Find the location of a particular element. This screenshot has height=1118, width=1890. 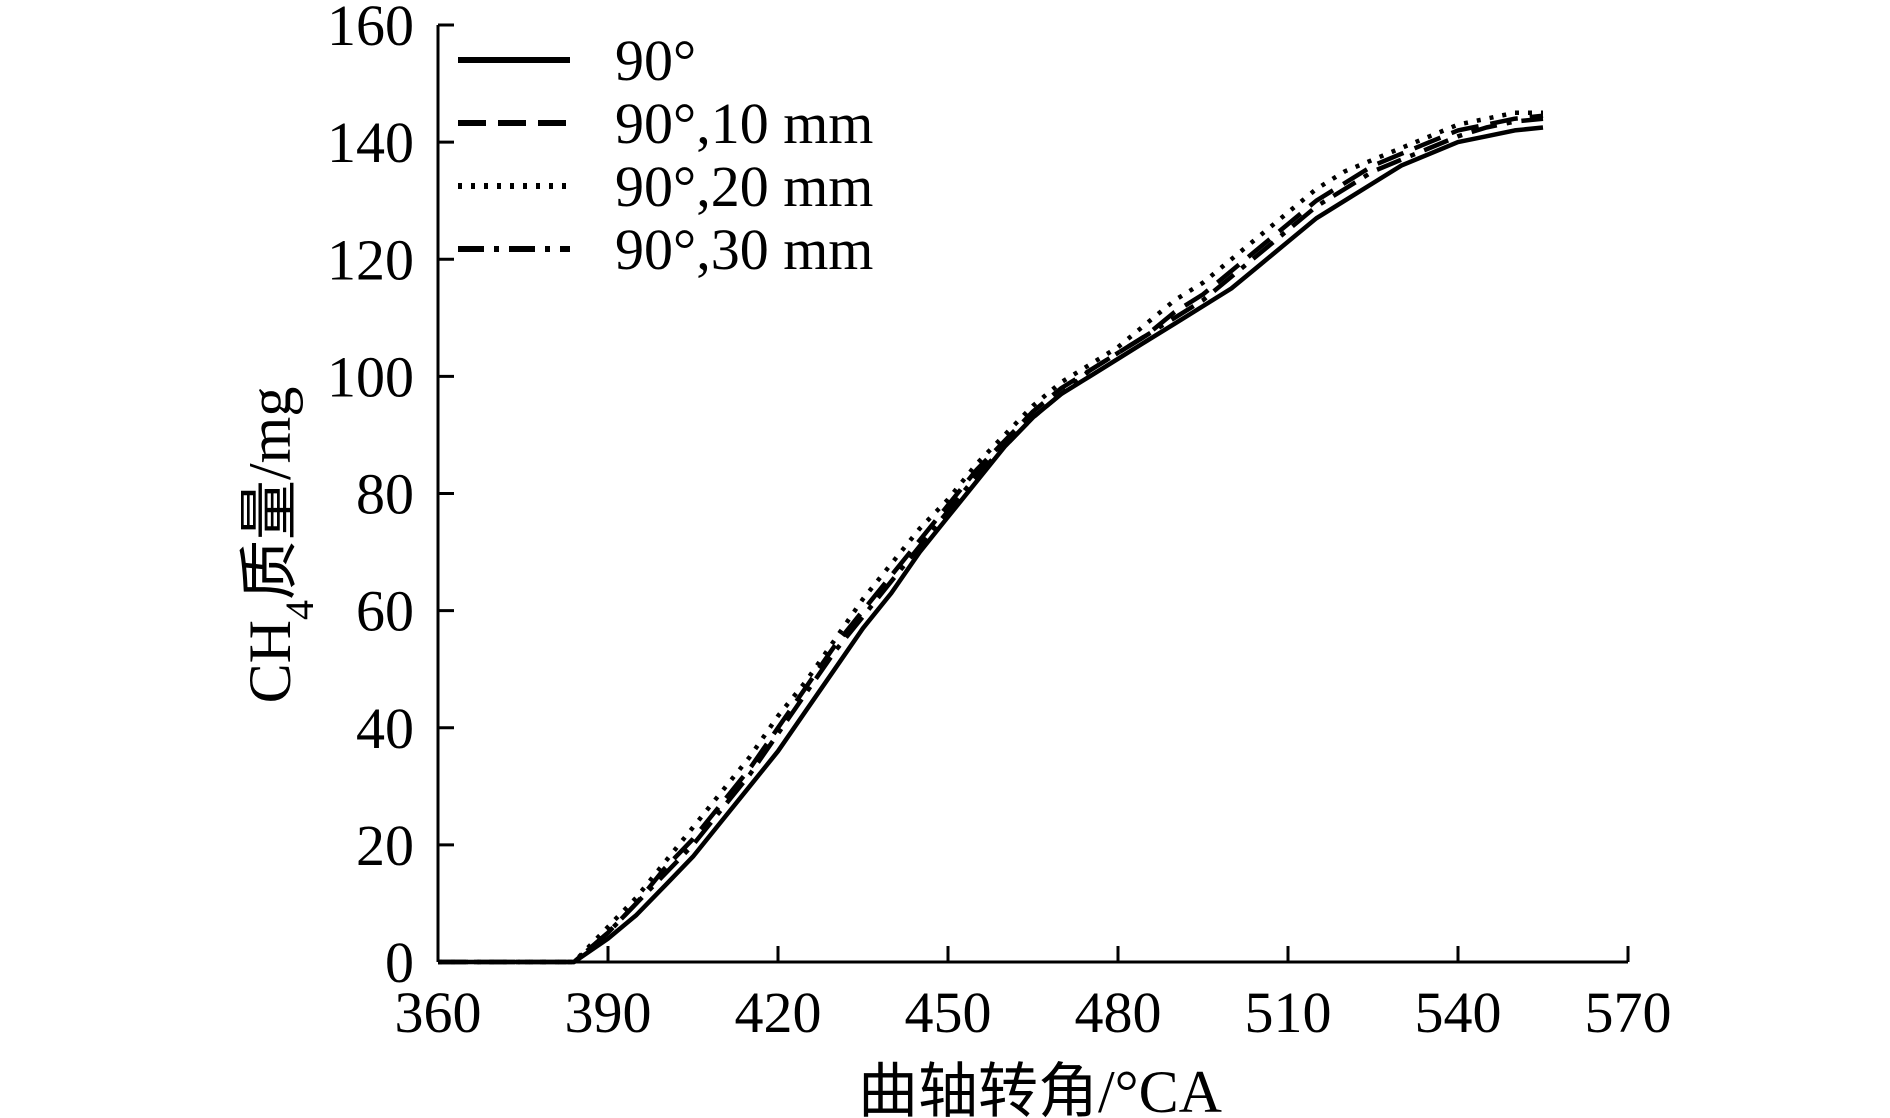

y-axis-label: CH4质量/mg is located at coordinates (279, 545).